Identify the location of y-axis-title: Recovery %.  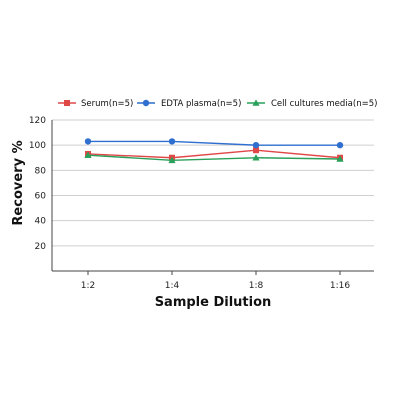
(18, 182).